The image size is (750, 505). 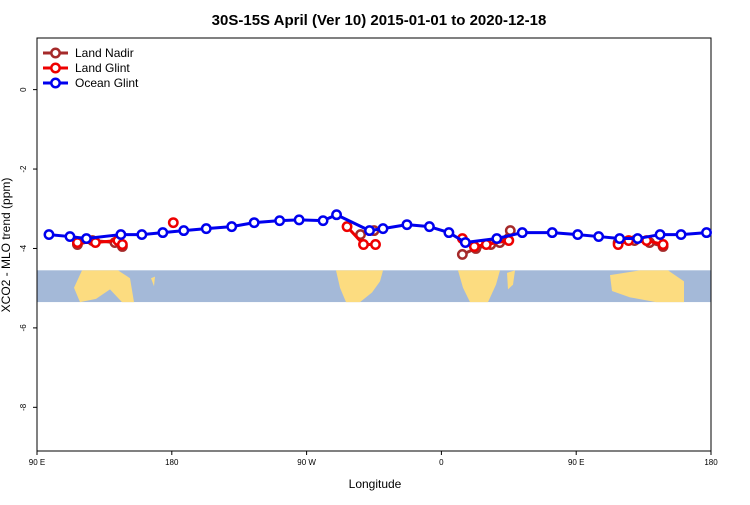 I want to click on x-axis-label: Longitude, so click(x=375, y=484).